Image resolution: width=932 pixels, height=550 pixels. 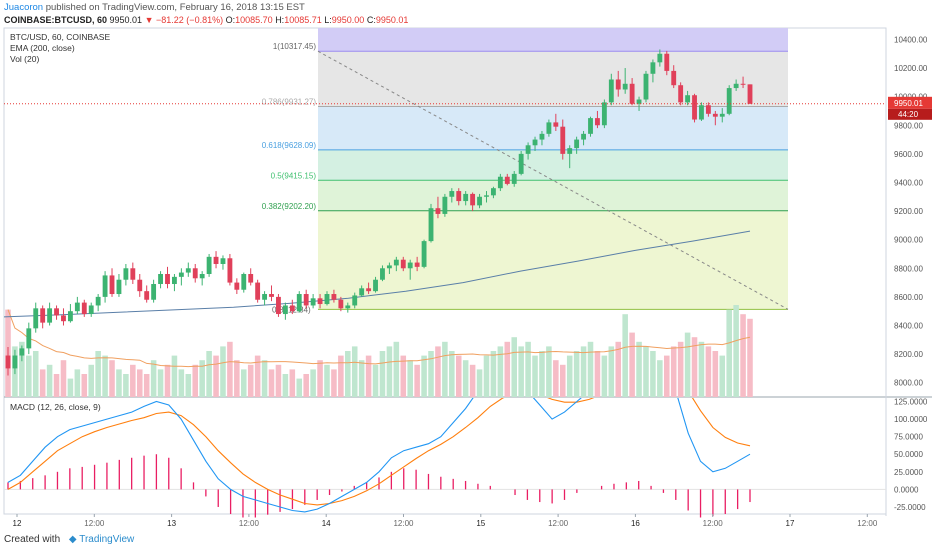 I want to click on low-value: 9950.00, so click(x=348, y=20).